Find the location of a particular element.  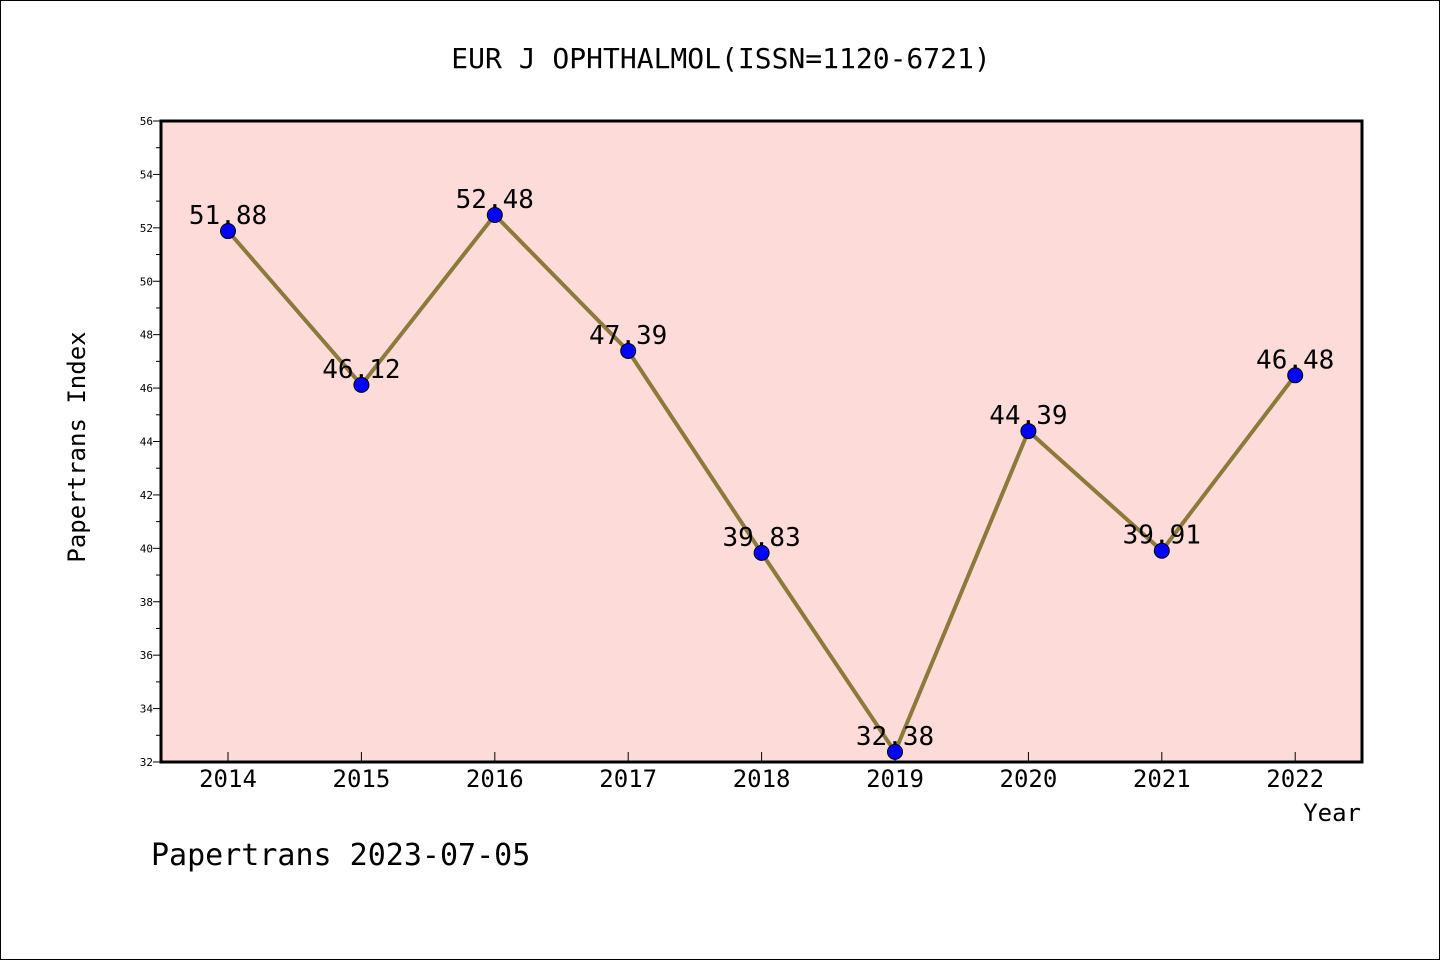

y-tick-label: 42 is located at coordinates (146, 495).